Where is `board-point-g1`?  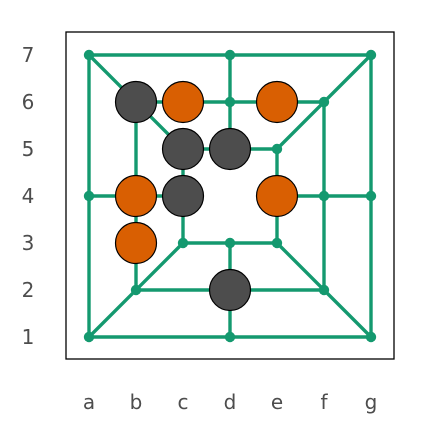
board-point-g1 is located at coordinates (371, 337).